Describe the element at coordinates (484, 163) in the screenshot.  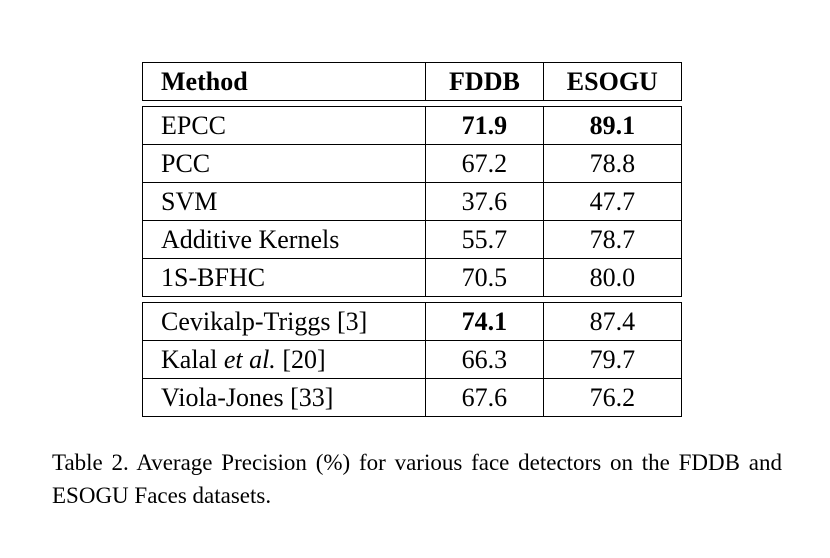
I see `fddb-cell: 67.2` at that location.